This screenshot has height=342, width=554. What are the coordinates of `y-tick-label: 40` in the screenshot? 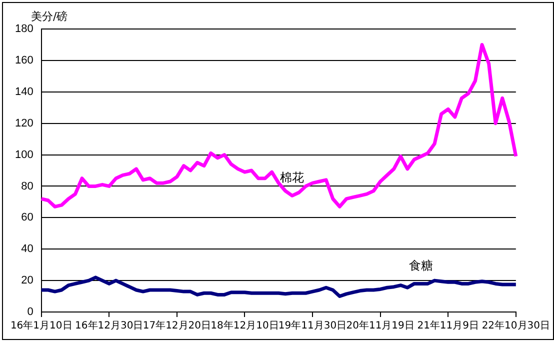 It's located at (27, 249).